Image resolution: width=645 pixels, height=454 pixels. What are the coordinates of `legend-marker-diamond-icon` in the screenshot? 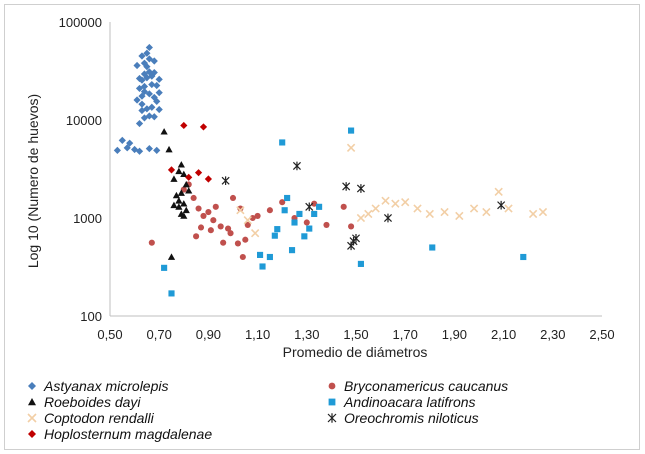 It's located at (32, 434).